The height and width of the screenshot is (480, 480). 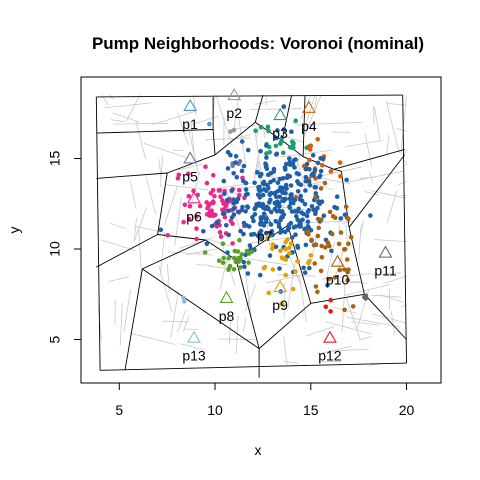 I want to click on case-point-p12, so click(x=330, y=311).